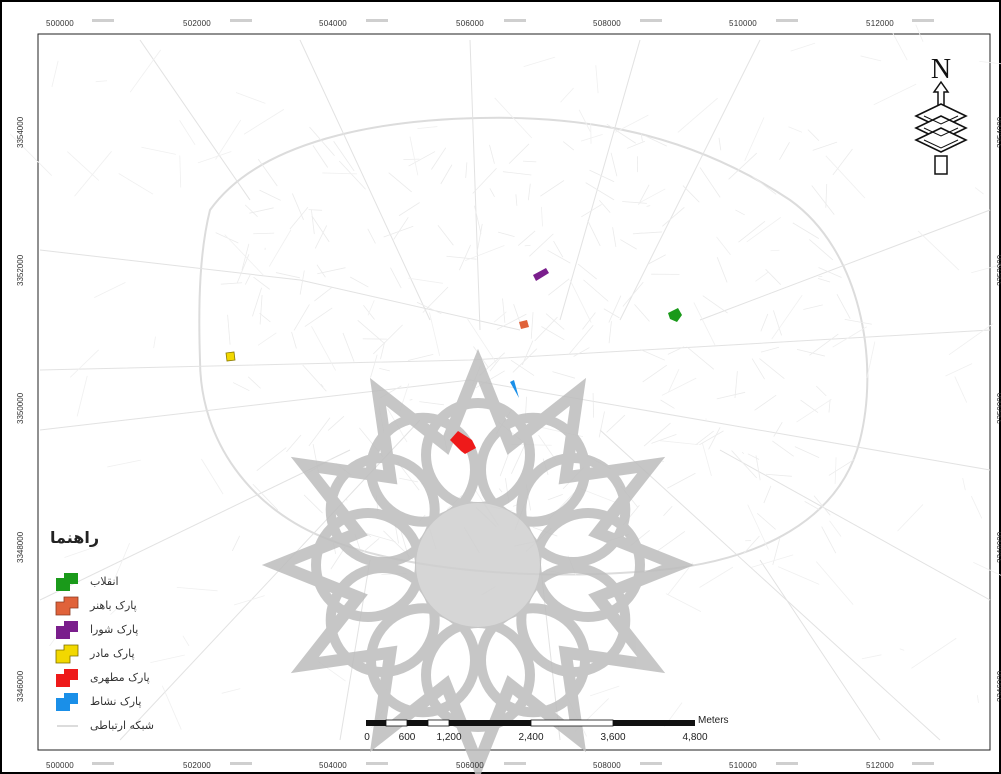 This screenshot has height=774, width=1001. What do you see at coordinates (675, 315) in the screenshot?
I see `enghelab-feature` at bounding box center [675, 315].